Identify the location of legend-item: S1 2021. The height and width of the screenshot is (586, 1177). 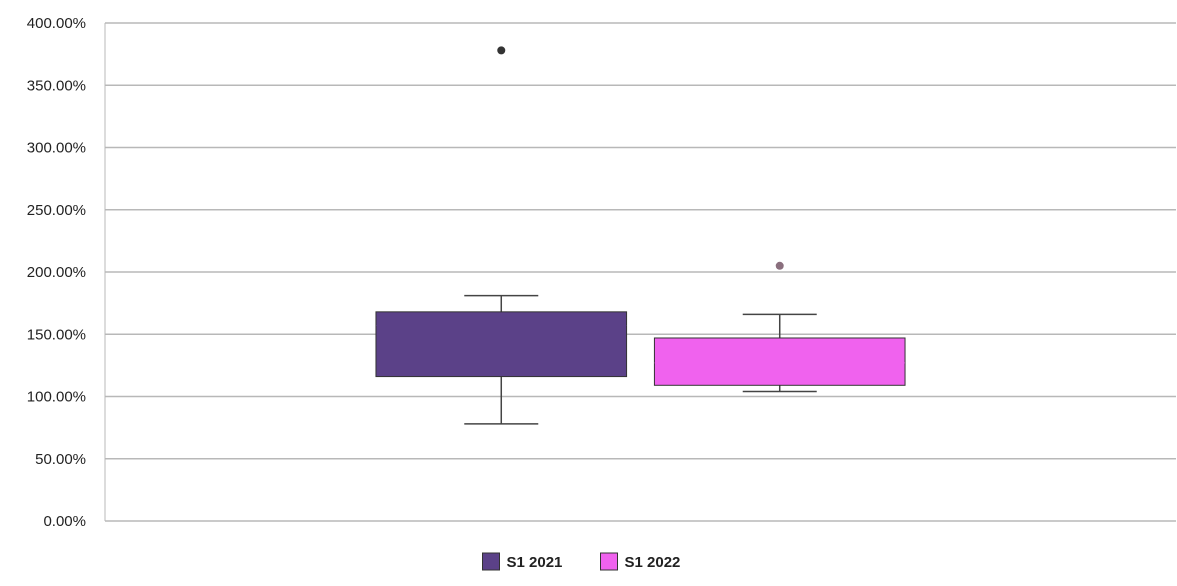
(522, 561).